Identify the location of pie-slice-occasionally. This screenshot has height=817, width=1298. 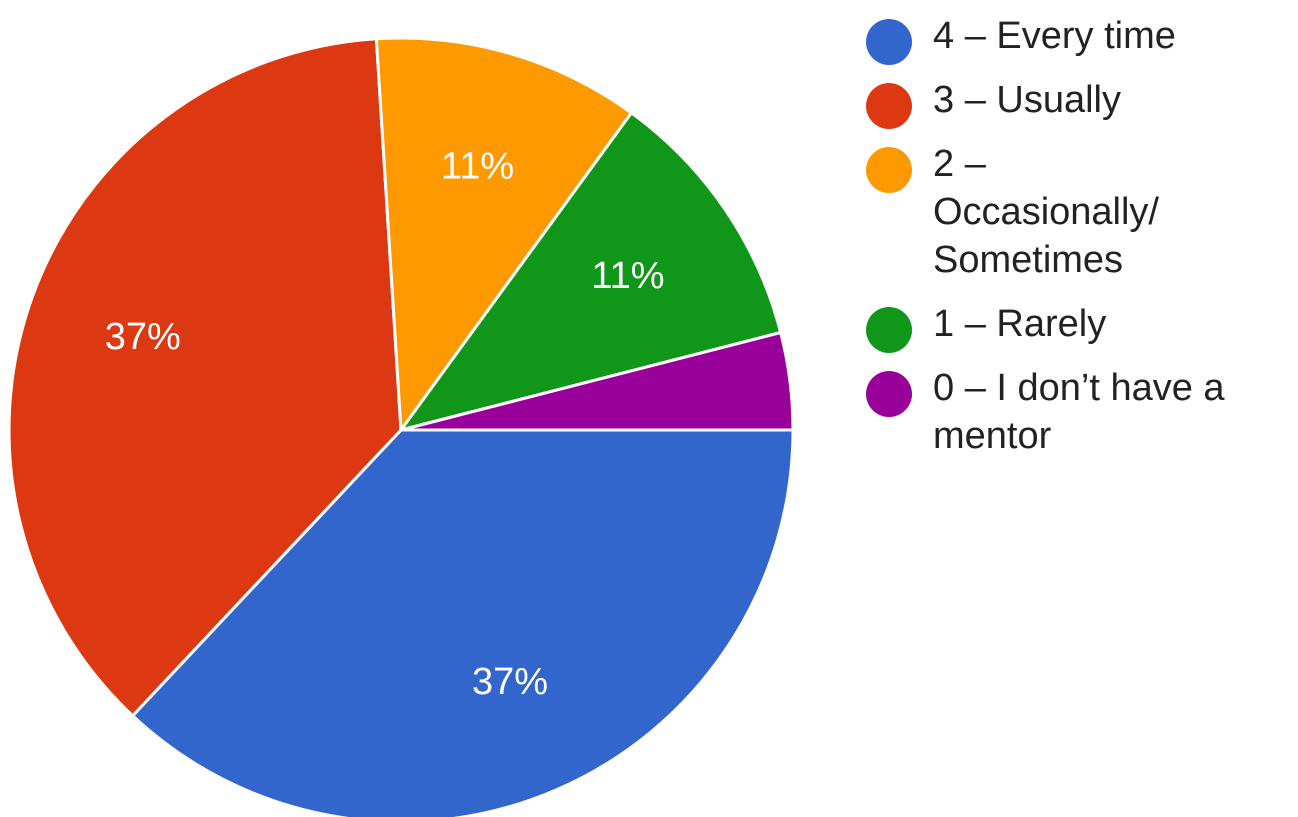
(503, 234).